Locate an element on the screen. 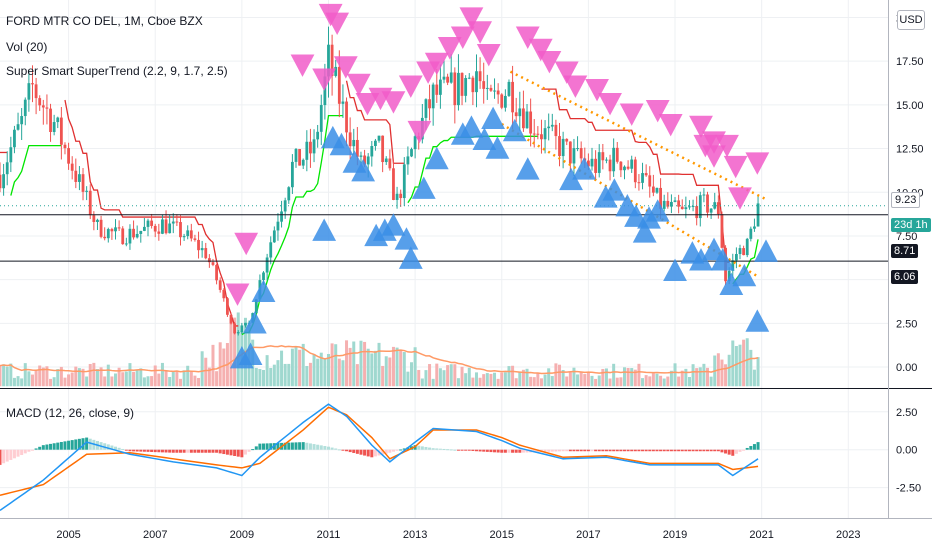 Image resolution: width=932 pixels, height=550 pixels. supertrend-line is located at coordinates (635, 176).